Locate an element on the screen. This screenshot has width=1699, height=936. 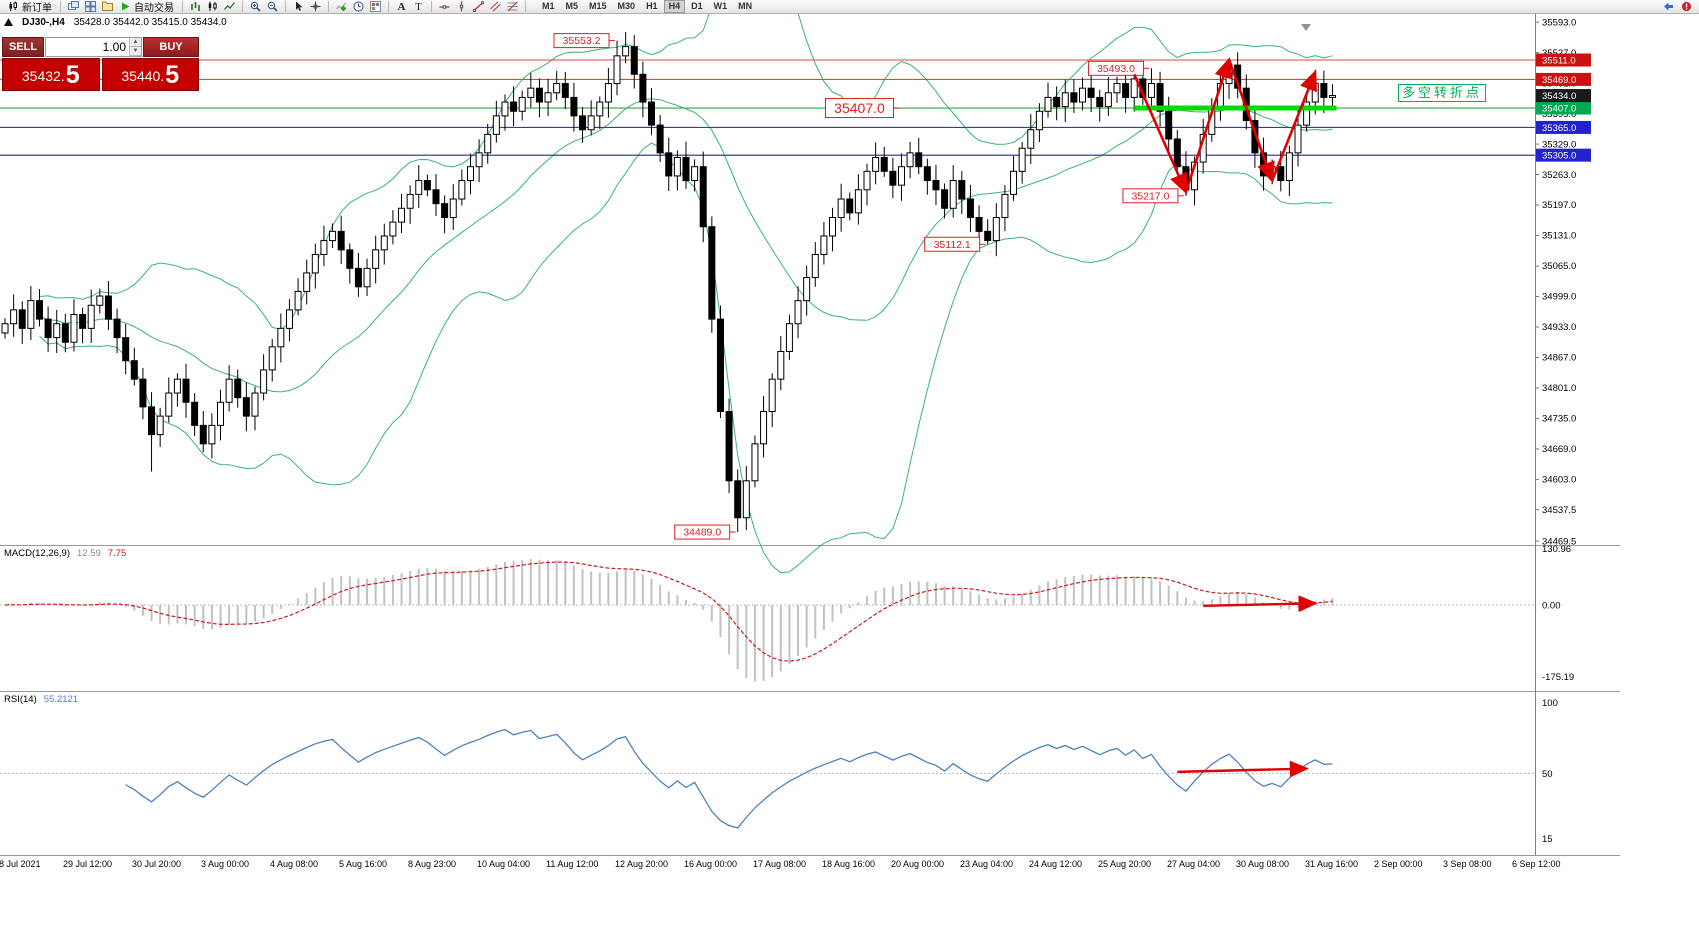
tf-m30: M30 is located at coordinates (627, 6).